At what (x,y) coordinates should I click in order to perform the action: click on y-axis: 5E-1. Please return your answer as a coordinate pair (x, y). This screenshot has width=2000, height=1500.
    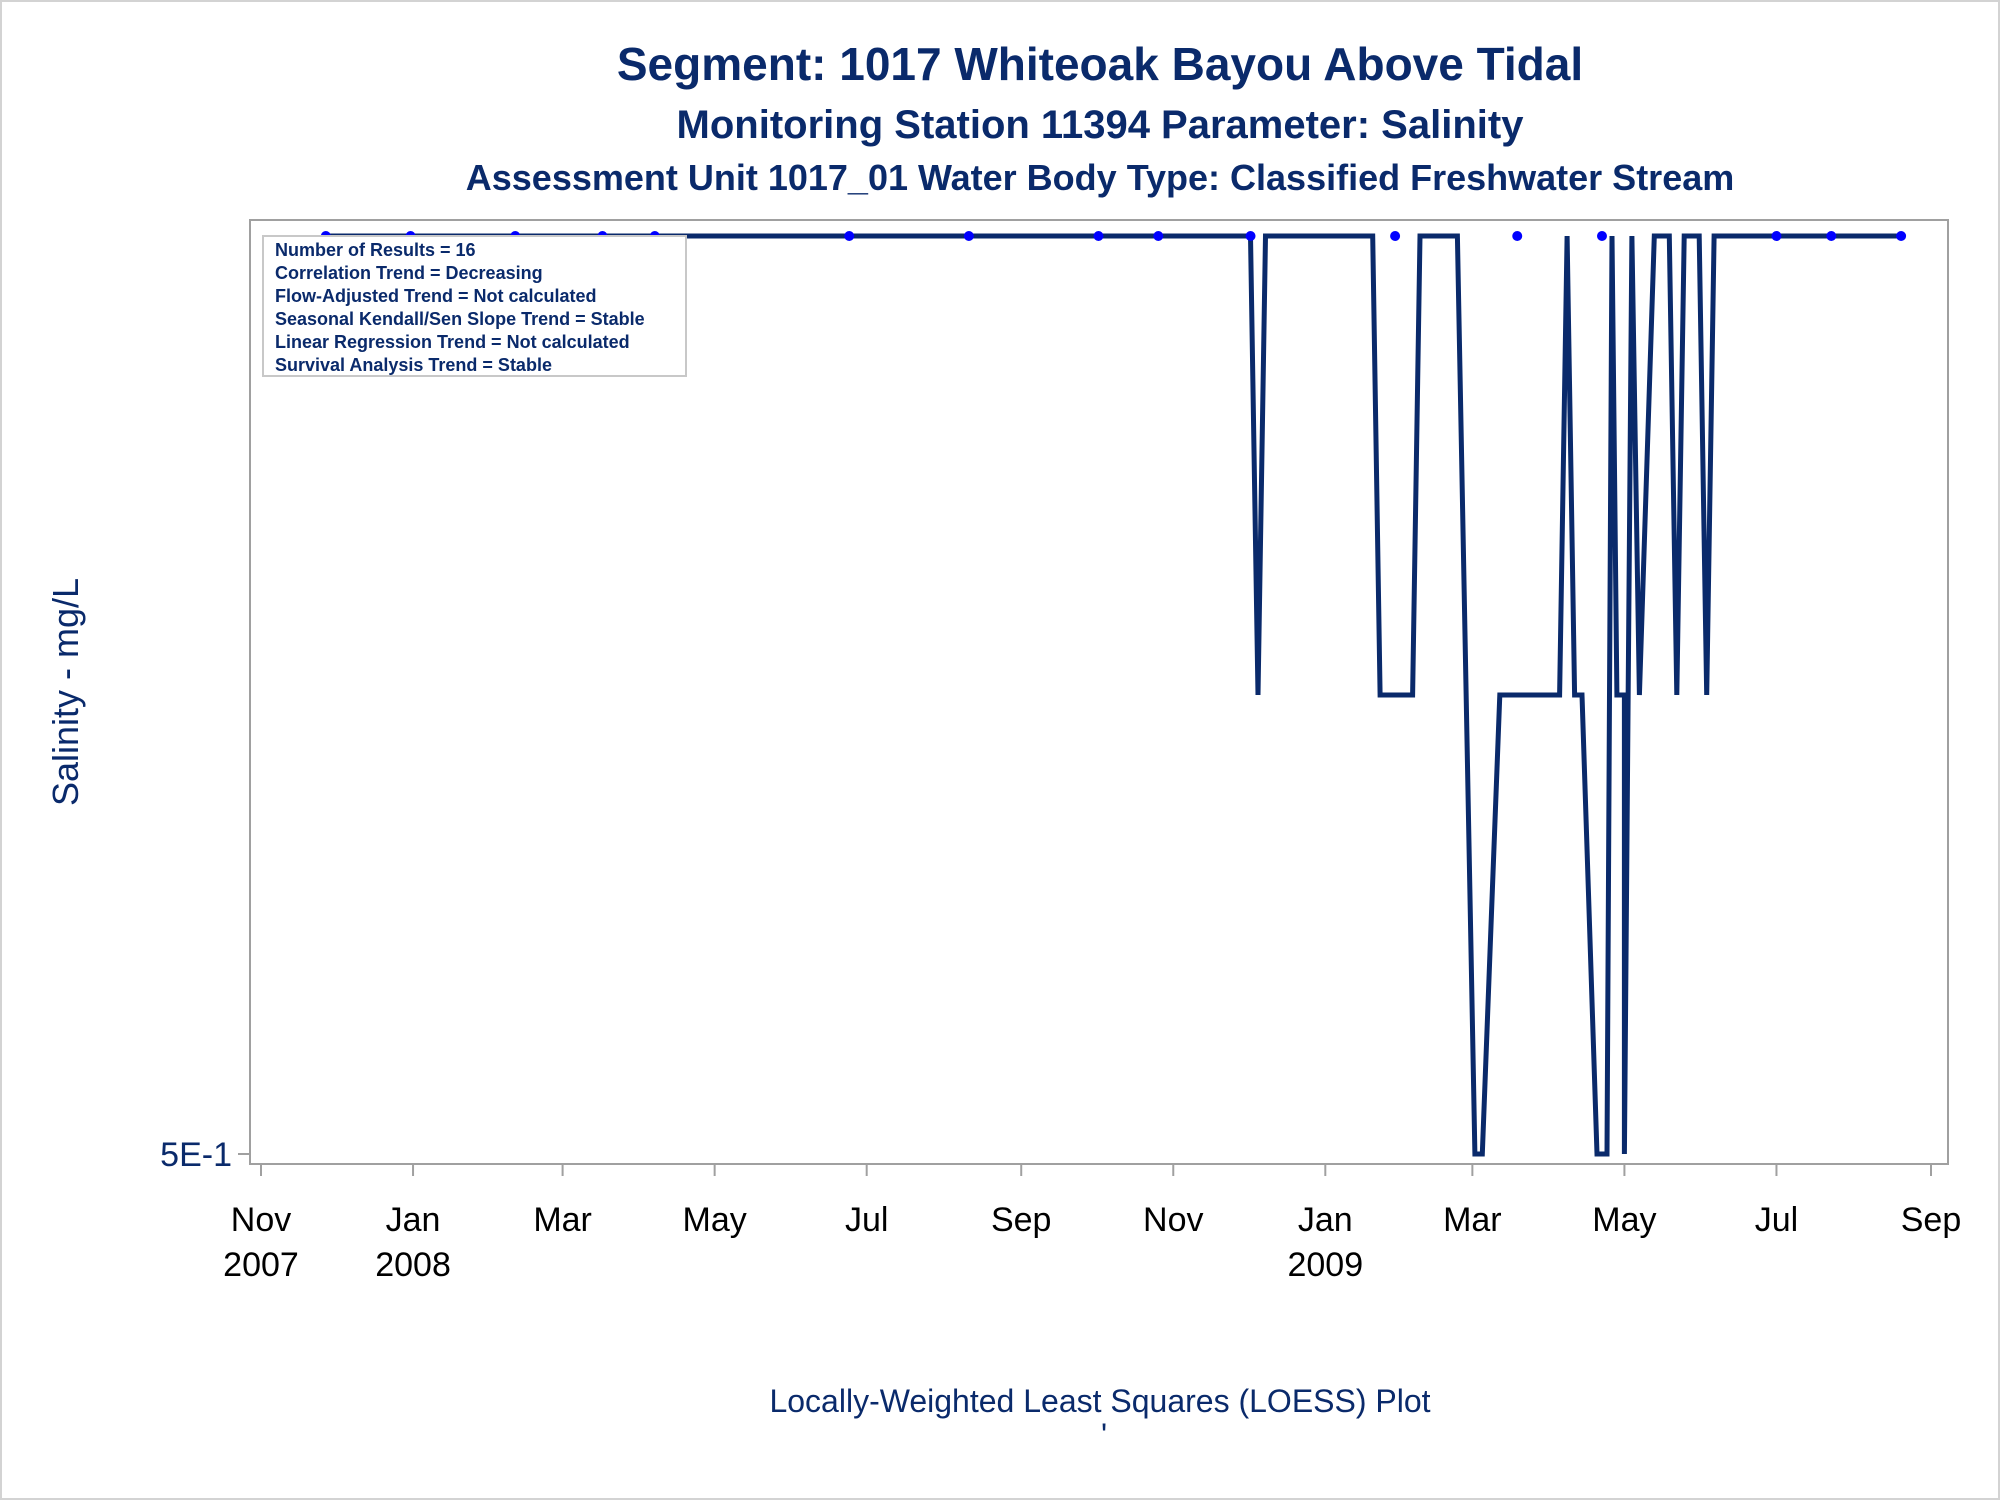
    Looking at the image, I should click on (205, 1155).